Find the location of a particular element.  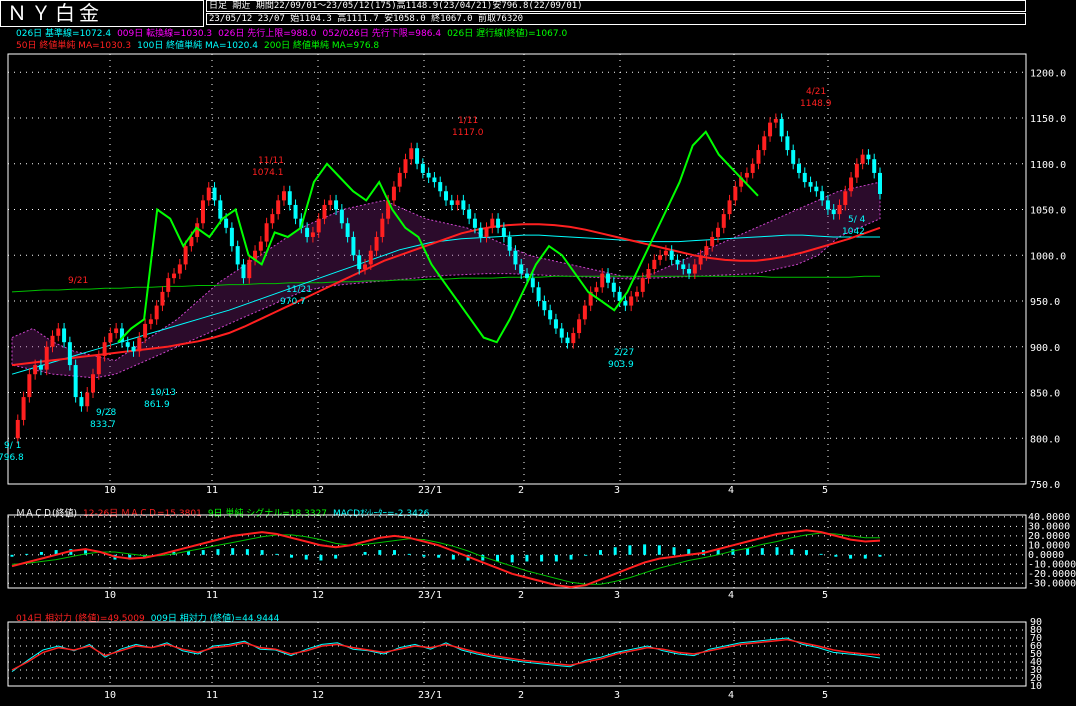

rsi-tick-label: 40 is located at coordinates (1036, 662).